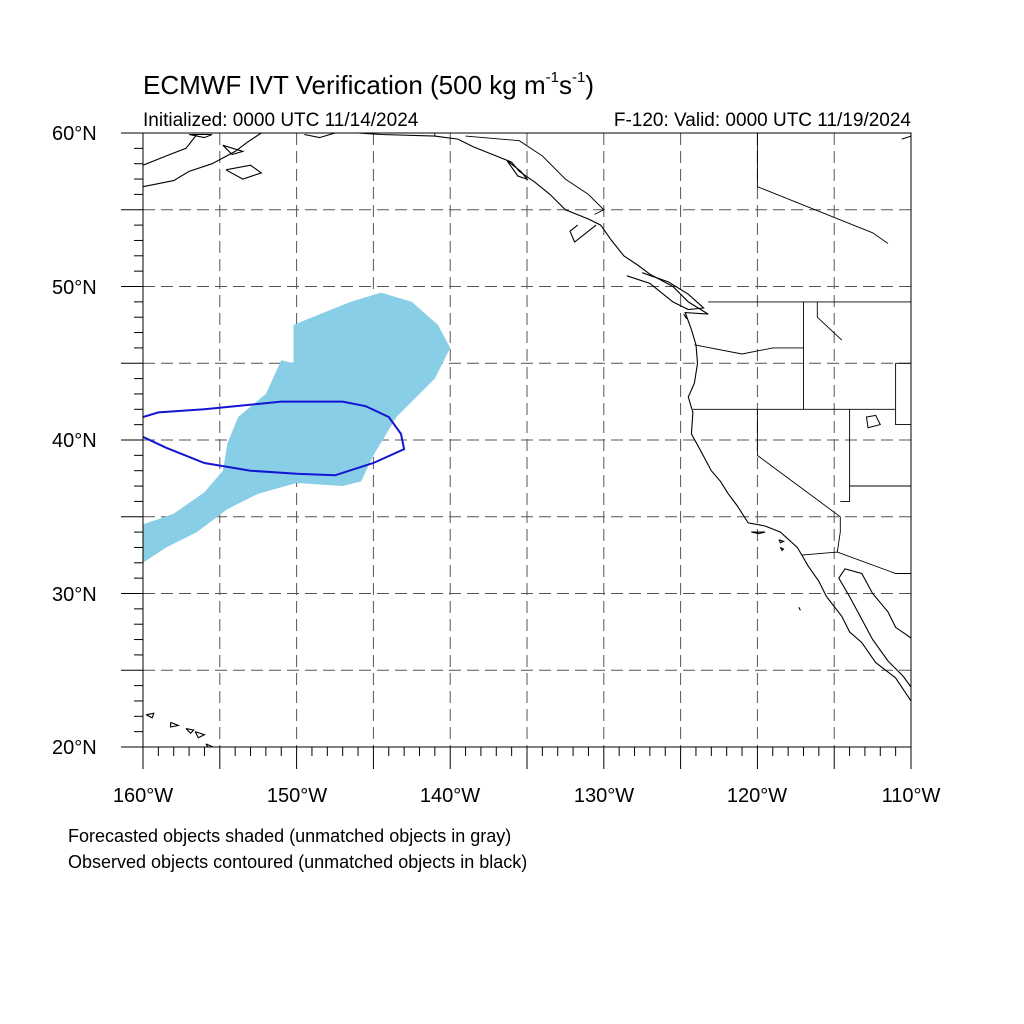  Describe the element at coordinates (297, 796) in the screenshot. I see `lon-label-150w: 150°W` at that location.